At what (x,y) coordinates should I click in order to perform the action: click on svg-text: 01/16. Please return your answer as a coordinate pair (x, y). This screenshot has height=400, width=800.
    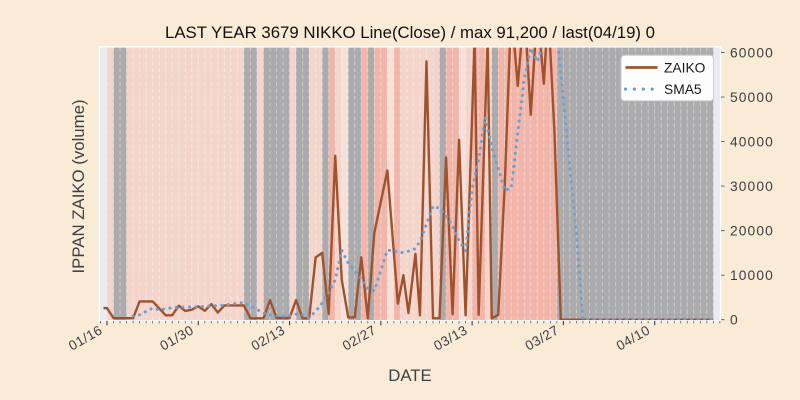
    Looking at the image, I should click on (85, 337).